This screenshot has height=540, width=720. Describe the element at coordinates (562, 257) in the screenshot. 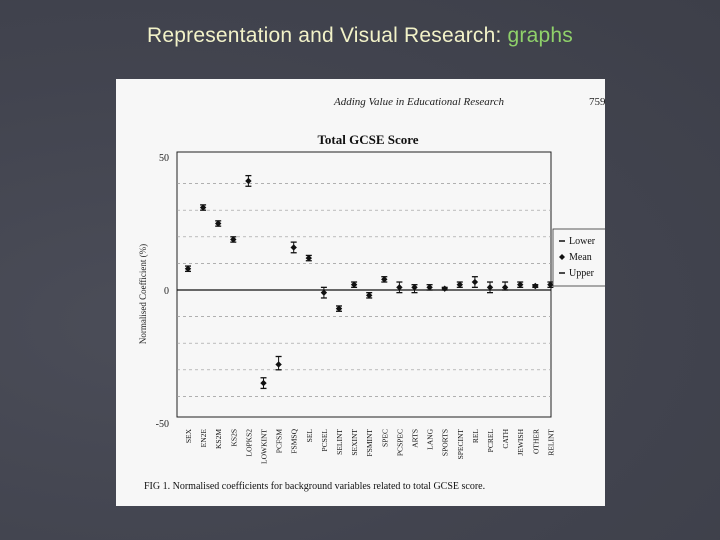

I see `legend-mean-marker` at that location.